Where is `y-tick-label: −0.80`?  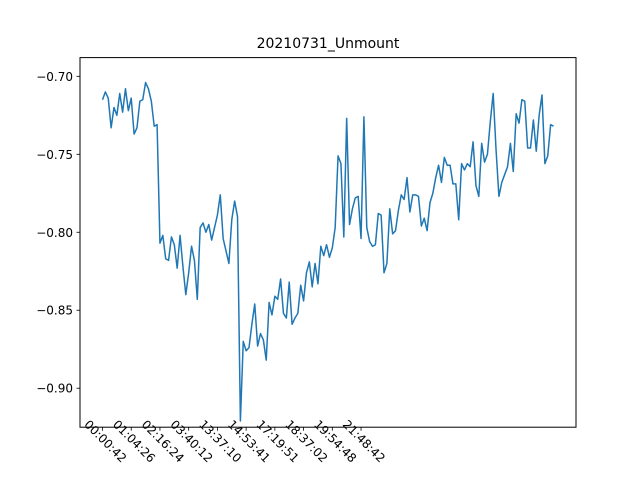
y-tick-label: −0.80 is located at coordinates (54, 233).